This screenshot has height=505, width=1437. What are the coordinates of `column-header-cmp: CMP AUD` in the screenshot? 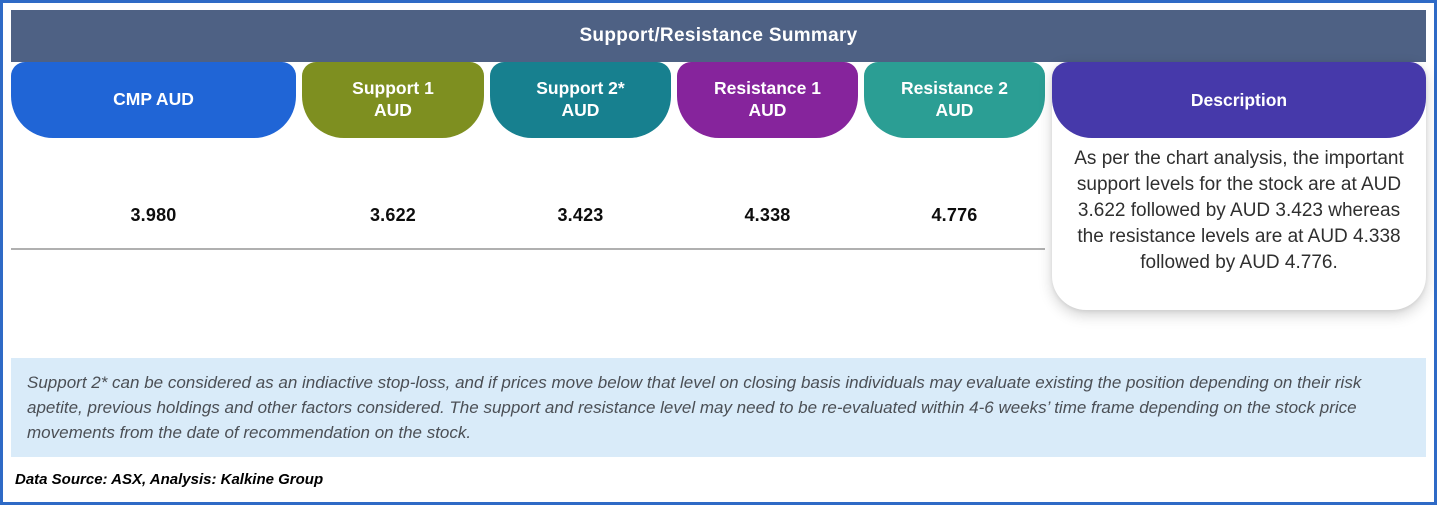 It's located at (153, 100).